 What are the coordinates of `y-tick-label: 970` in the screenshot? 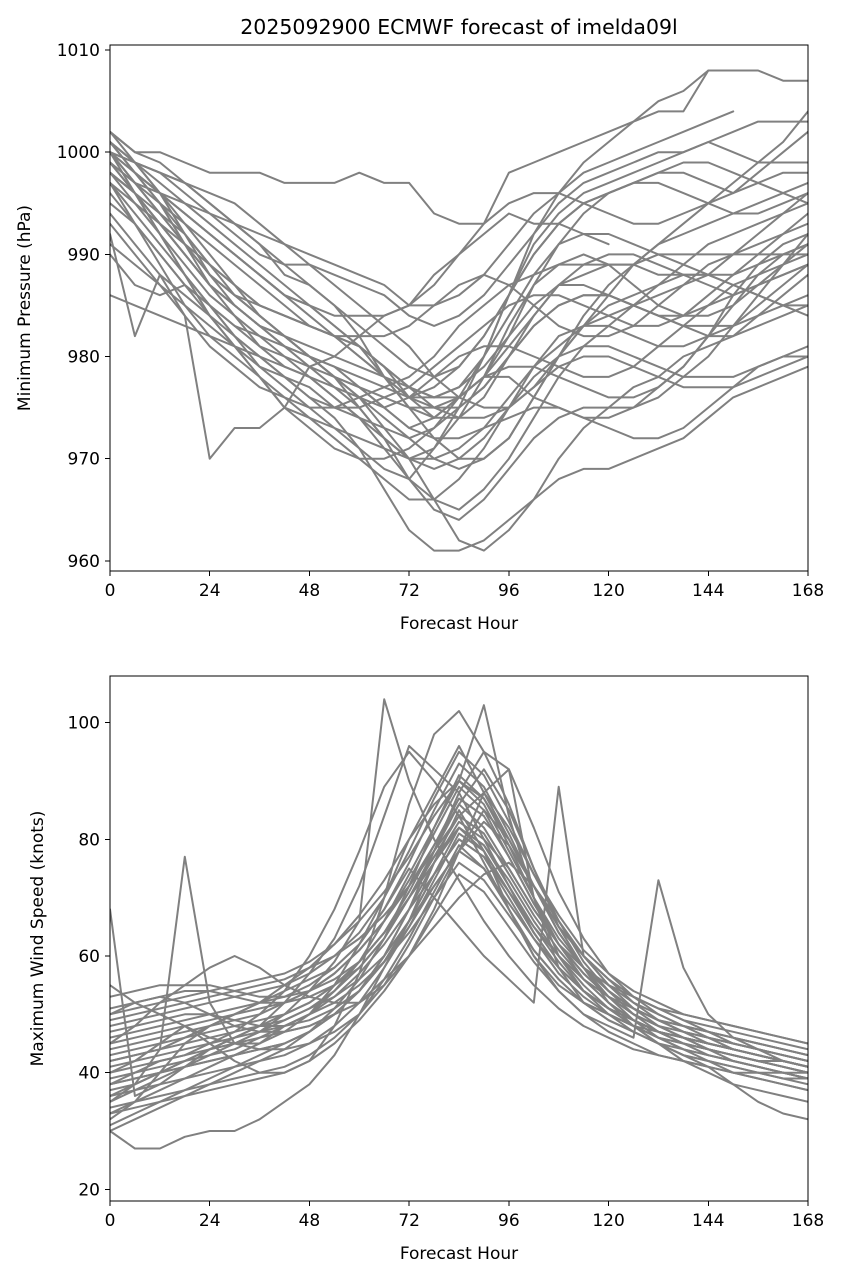 It's located at (84, 460).